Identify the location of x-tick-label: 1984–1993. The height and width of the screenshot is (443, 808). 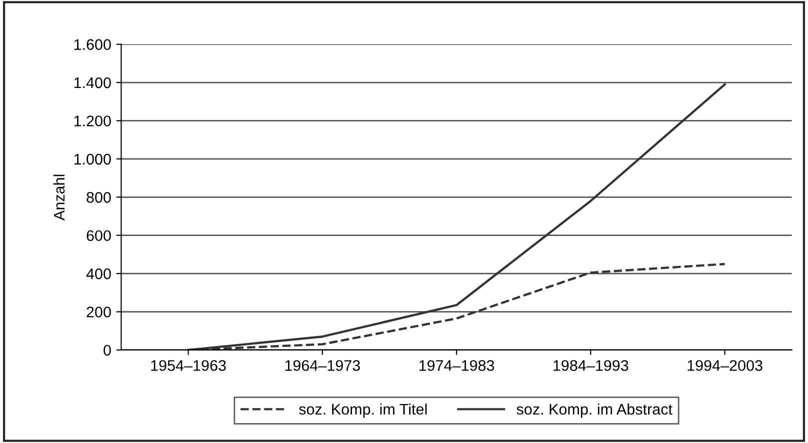
(591, 365).